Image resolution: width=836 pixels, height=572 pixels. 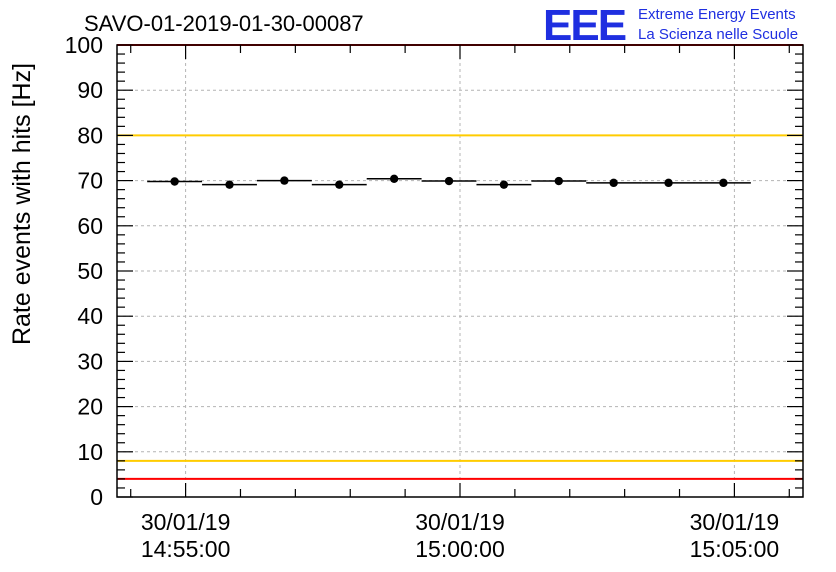 What do you see at coordinates (224, 23) in the screenshot?
I see `chart-title: SAVO-01-2019-01-30-00087` at bounding box center [224, 23].